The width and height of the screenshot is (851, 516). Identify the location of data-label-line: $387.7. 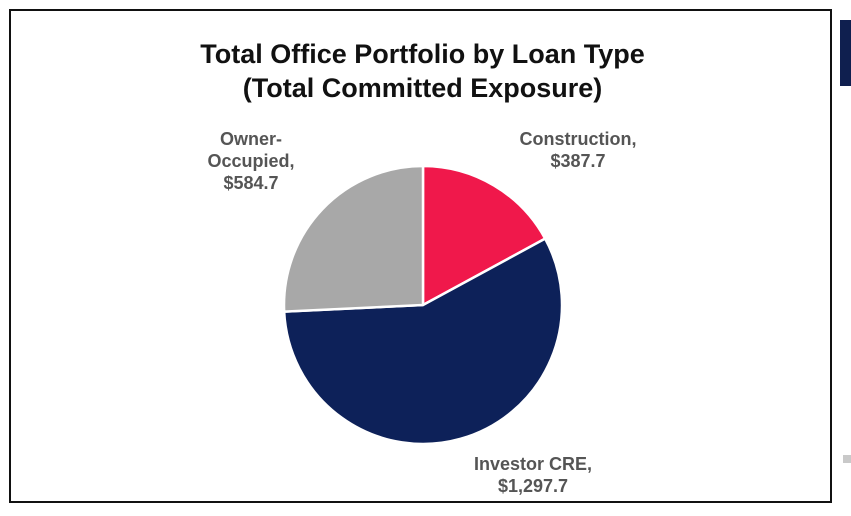
(577, 161).